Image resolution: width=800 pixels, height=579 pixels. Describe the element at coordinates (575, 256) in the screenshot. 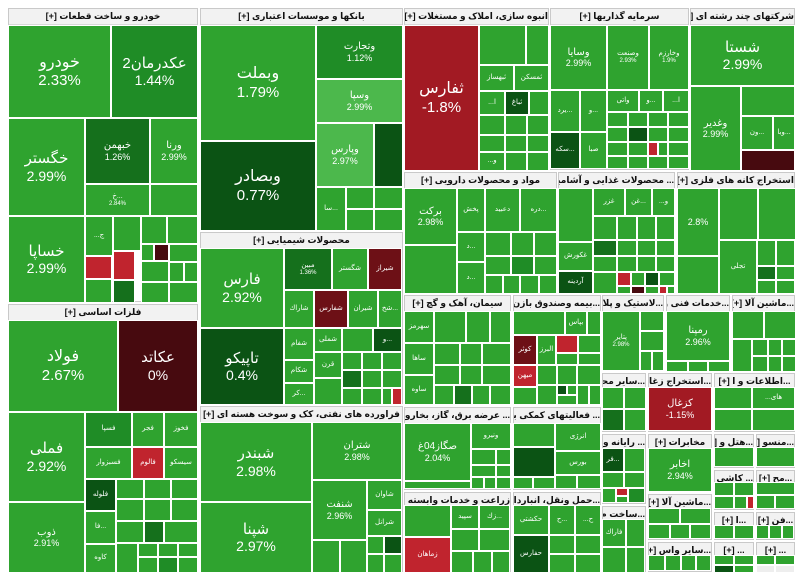

I see `stock-tile: غکورش` at that location.